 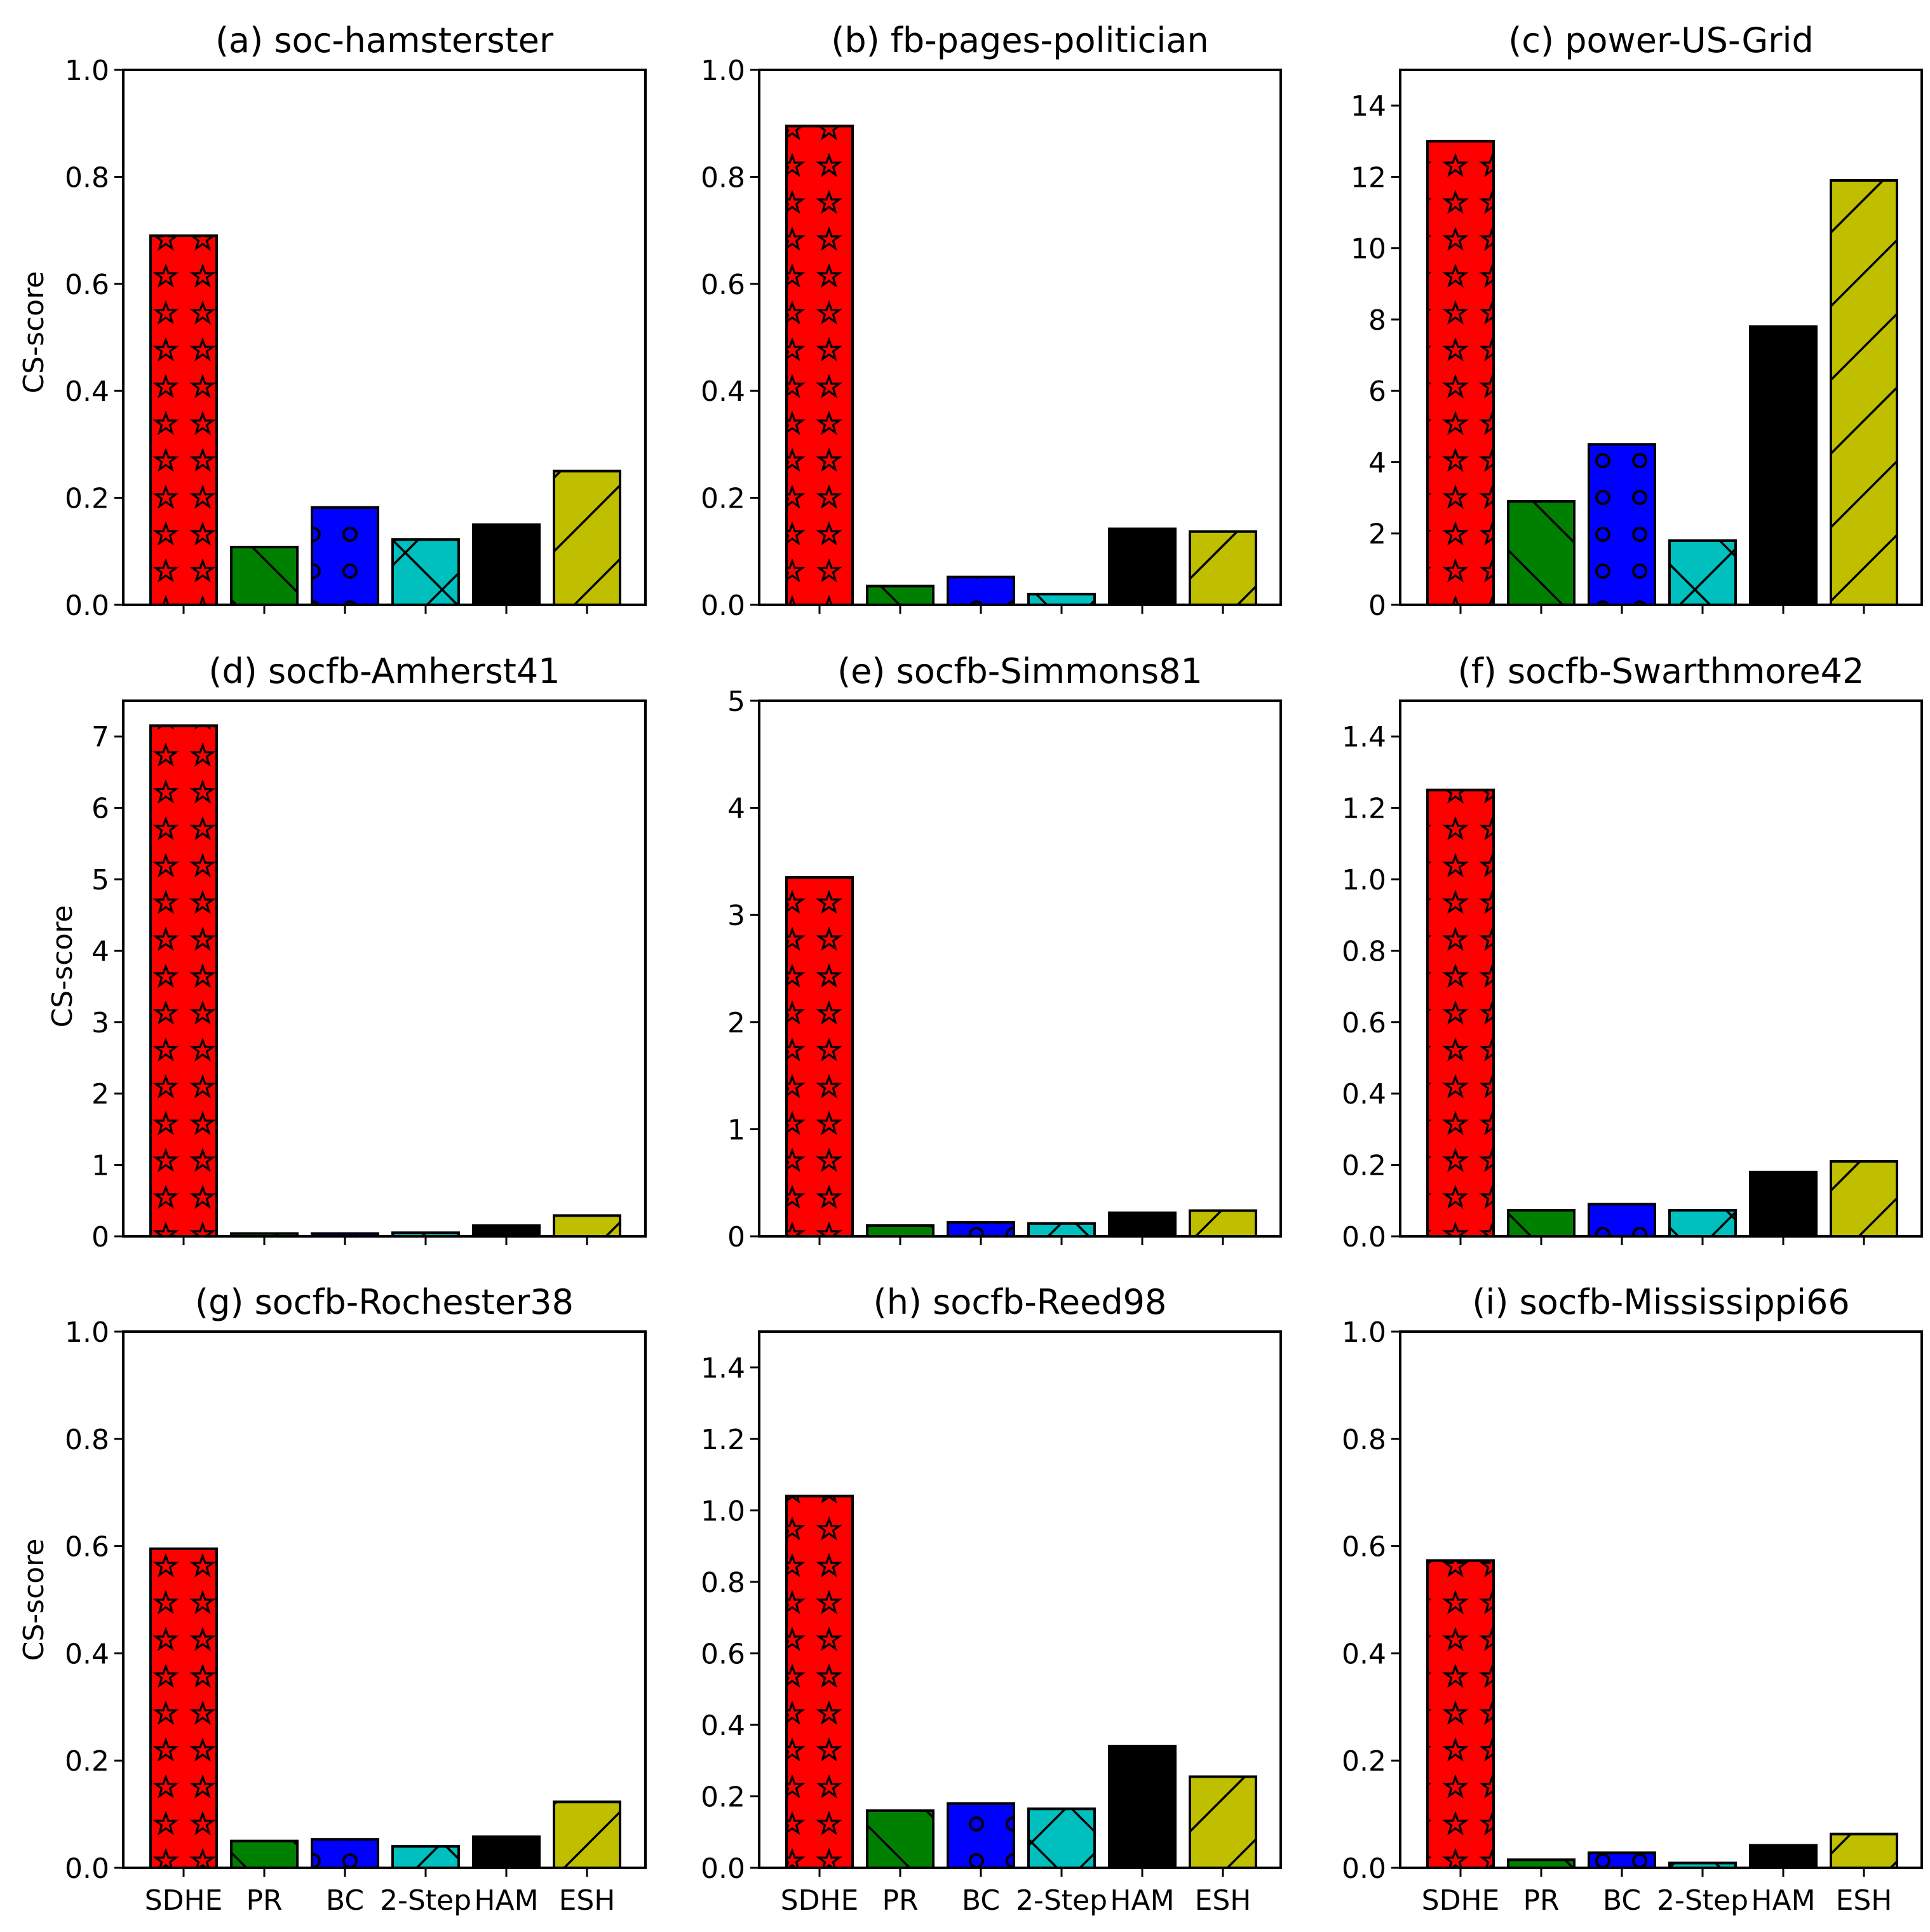 I want to click on y-tick-label: 3, so click(x=100, y=1023).